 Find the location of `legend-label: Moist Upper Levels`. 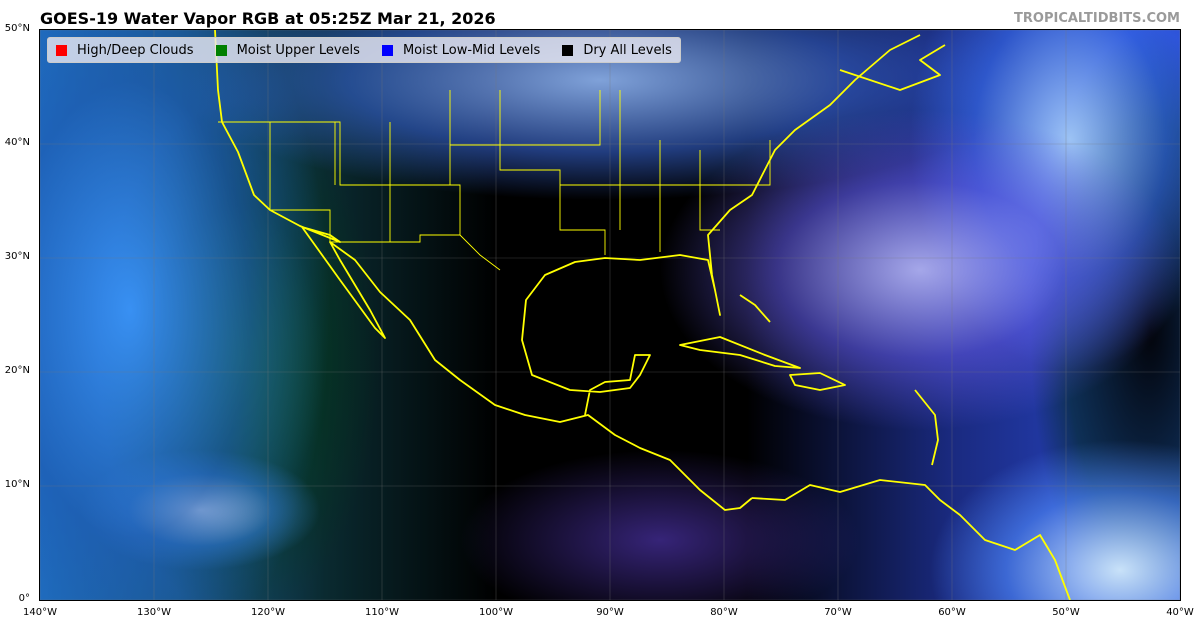

legend-label: Moist Upper Levels is located at coordinates (298, 50).